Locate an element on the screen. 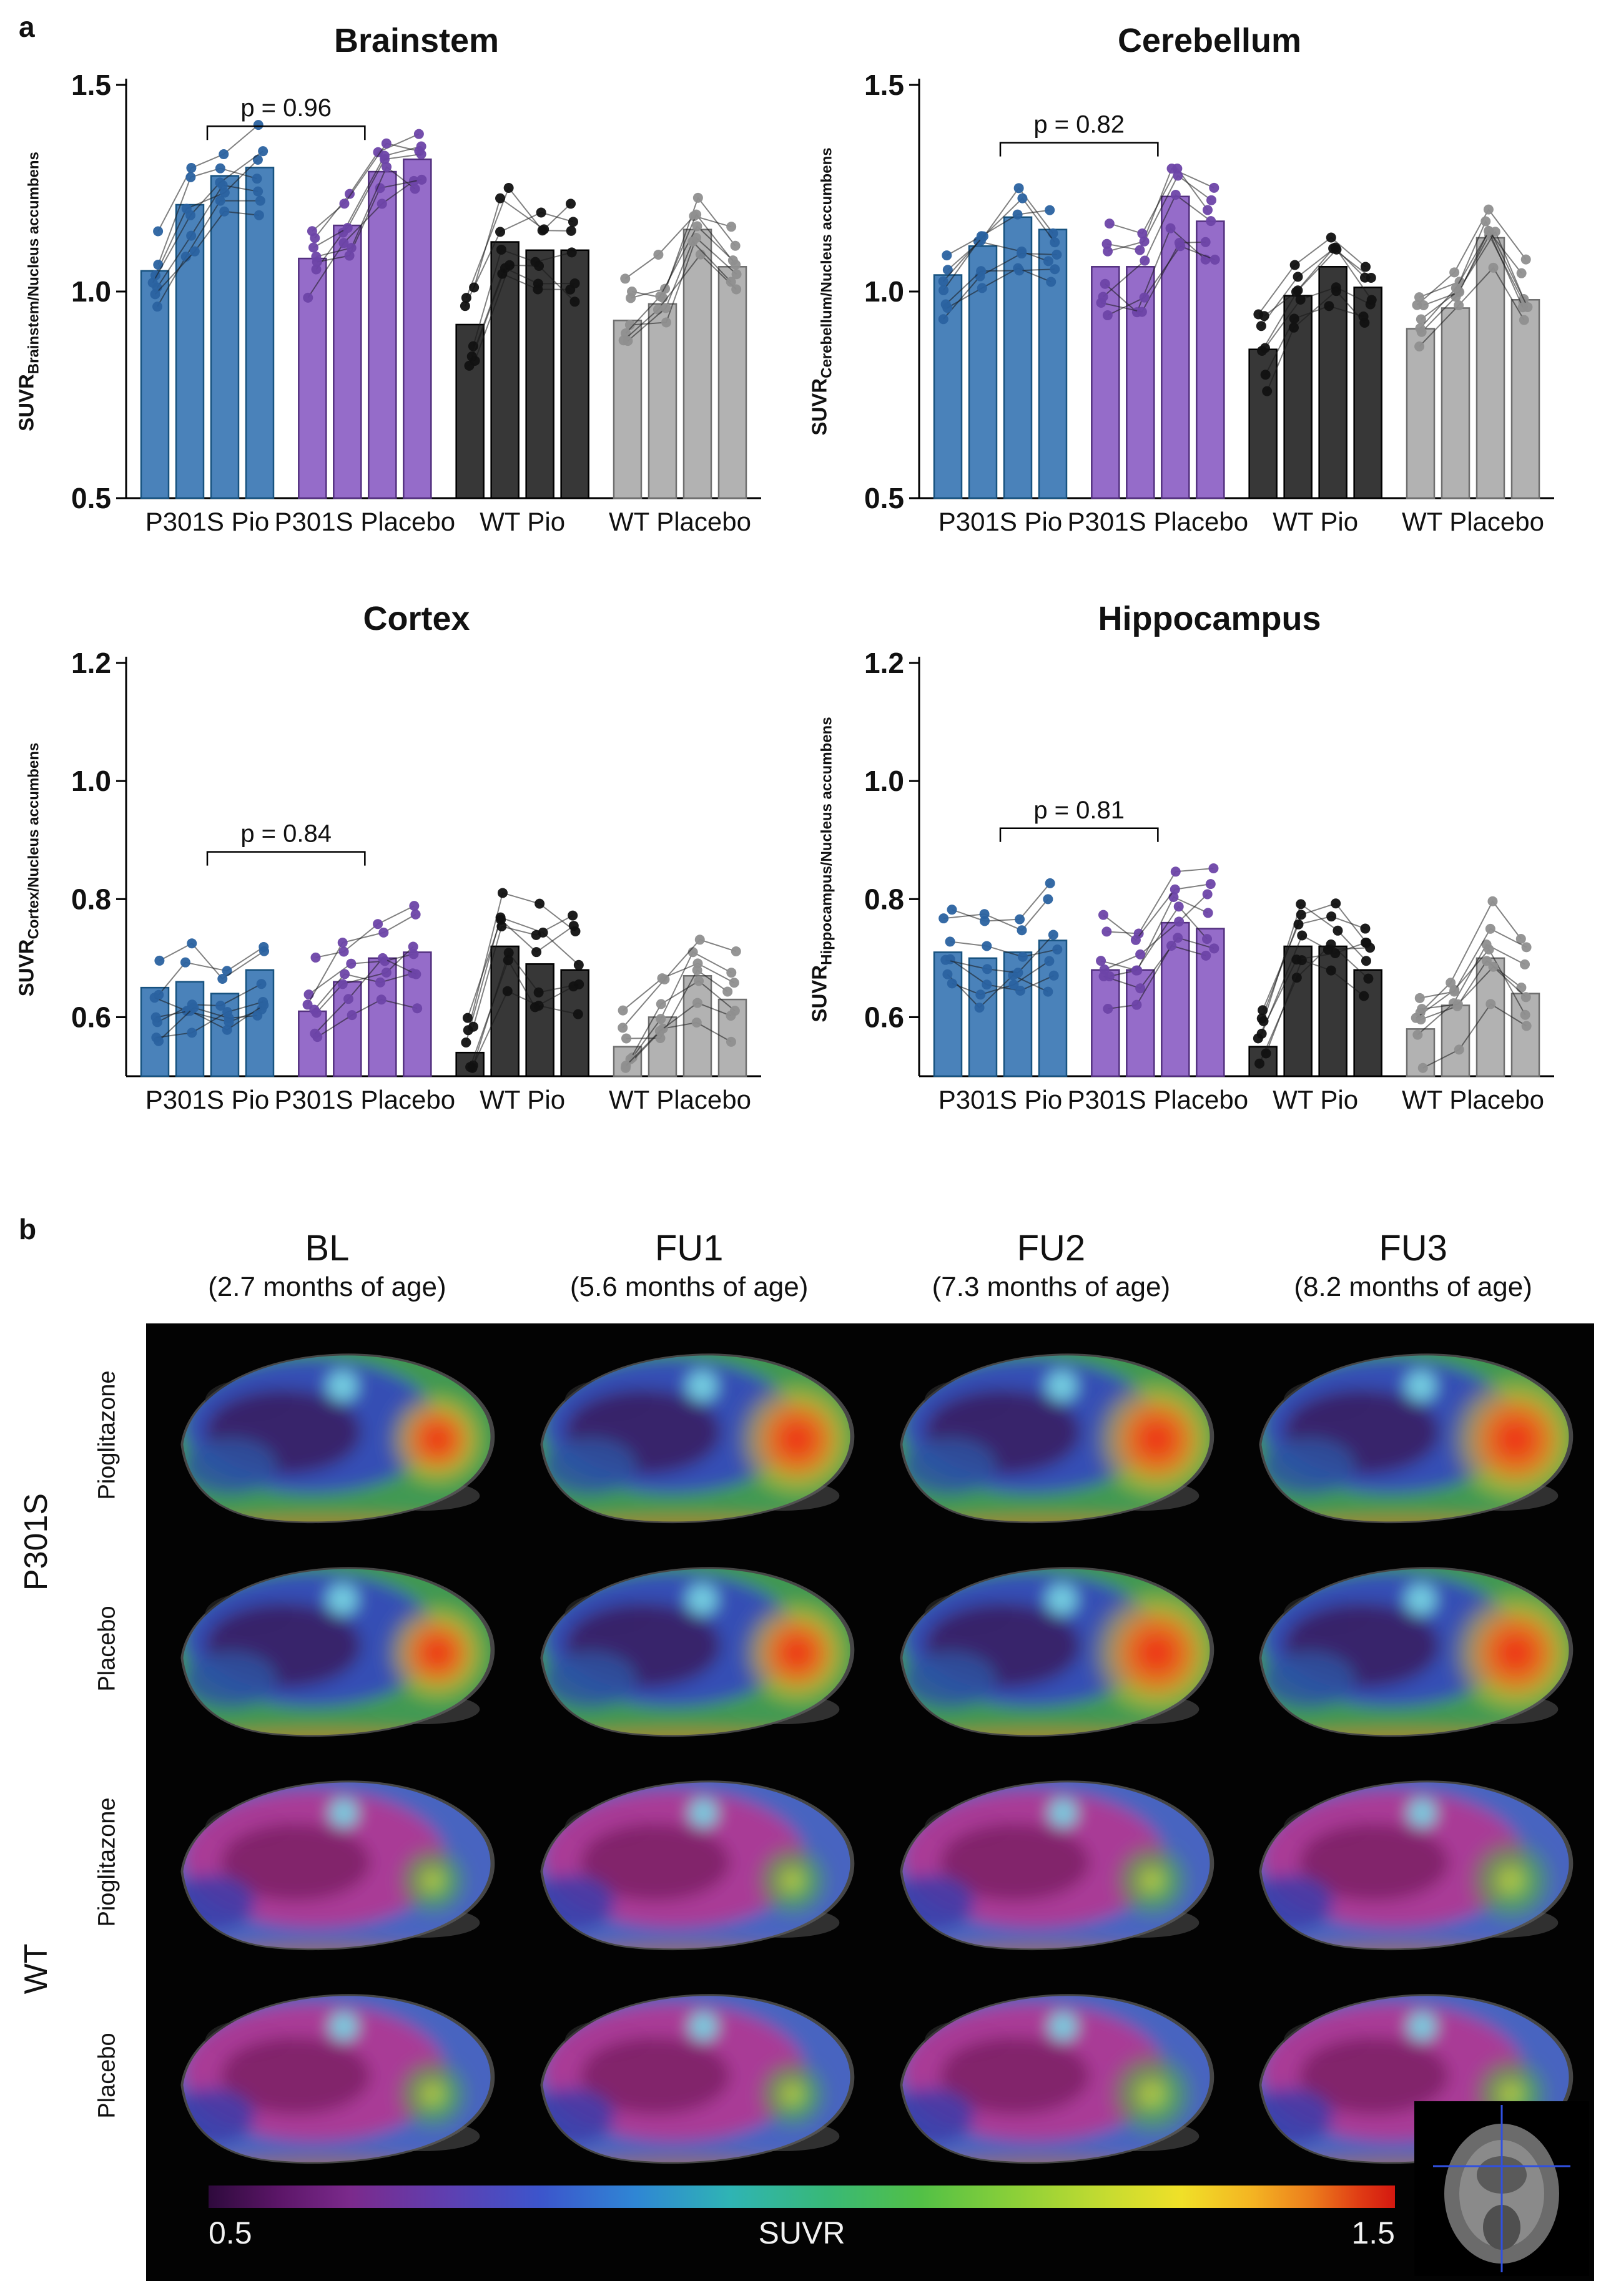 The width and height of the screenshot is (1606, 2296). timepoint-age: (7.3 months of age) is located at coordinates (1051, 1287).